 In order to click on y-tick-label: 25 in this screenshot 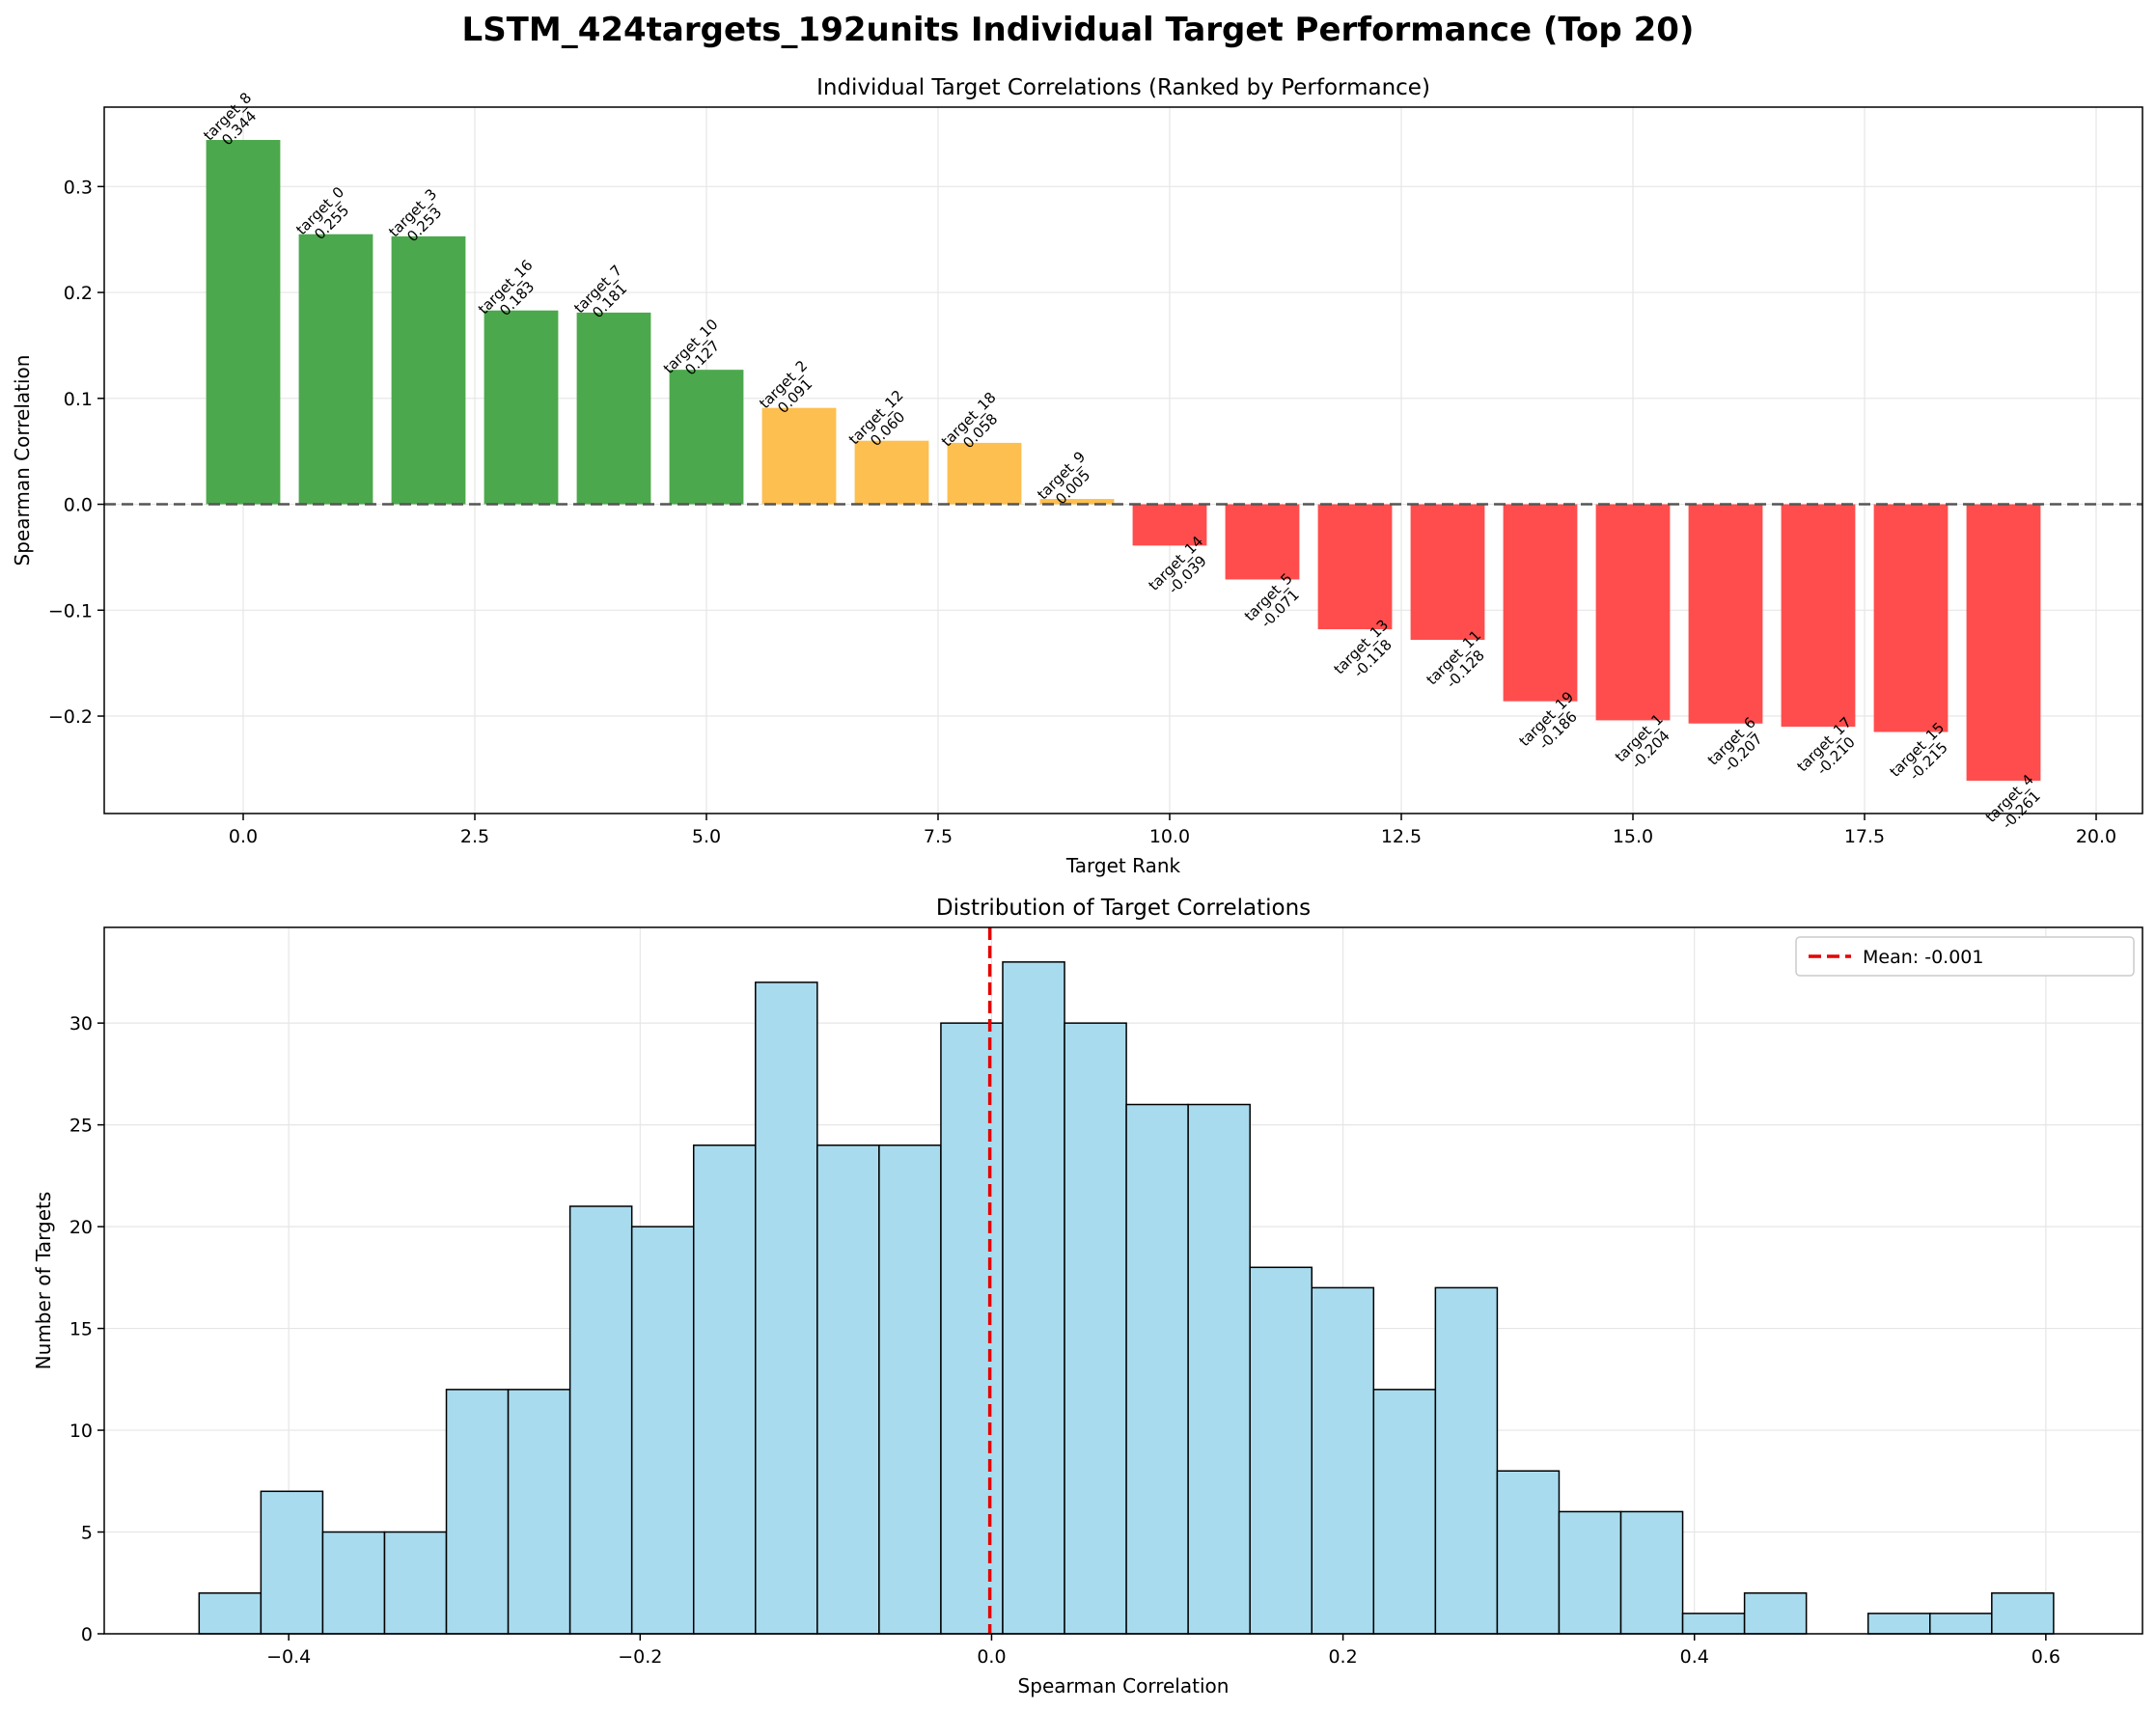, I will do `click(81, 1126)`.